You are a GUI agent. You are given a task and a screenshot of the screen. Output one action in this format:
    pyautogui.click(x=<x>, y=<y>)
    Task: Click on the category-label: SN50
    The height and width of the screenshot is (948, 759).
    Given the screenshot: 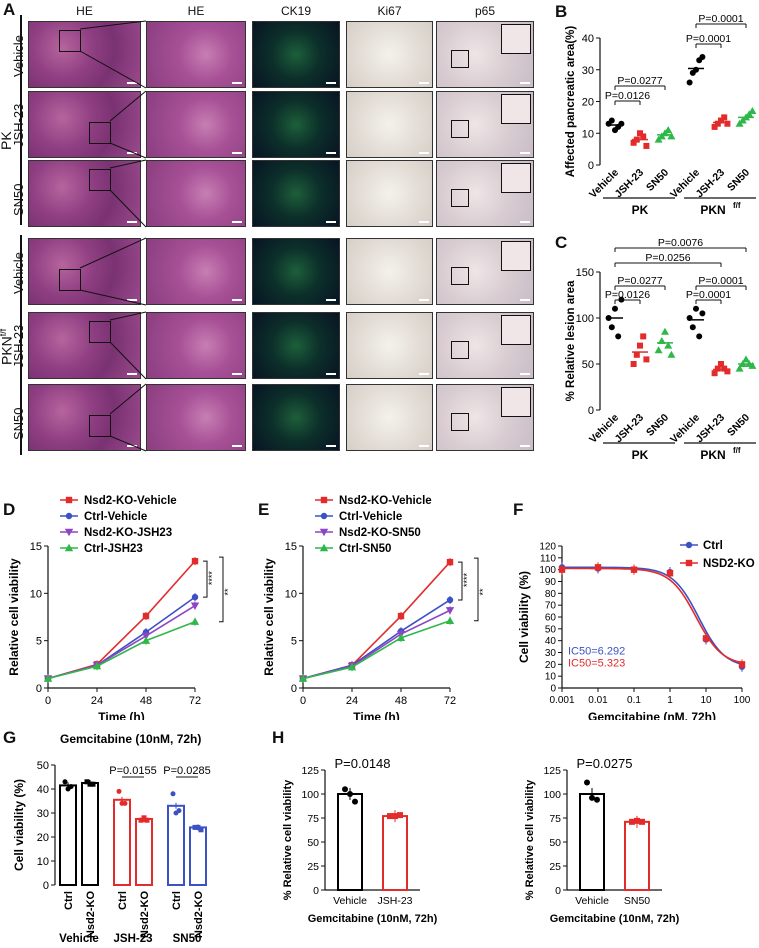 What is the action you would take?
    pyautogui.click(x=657, y=180)
    